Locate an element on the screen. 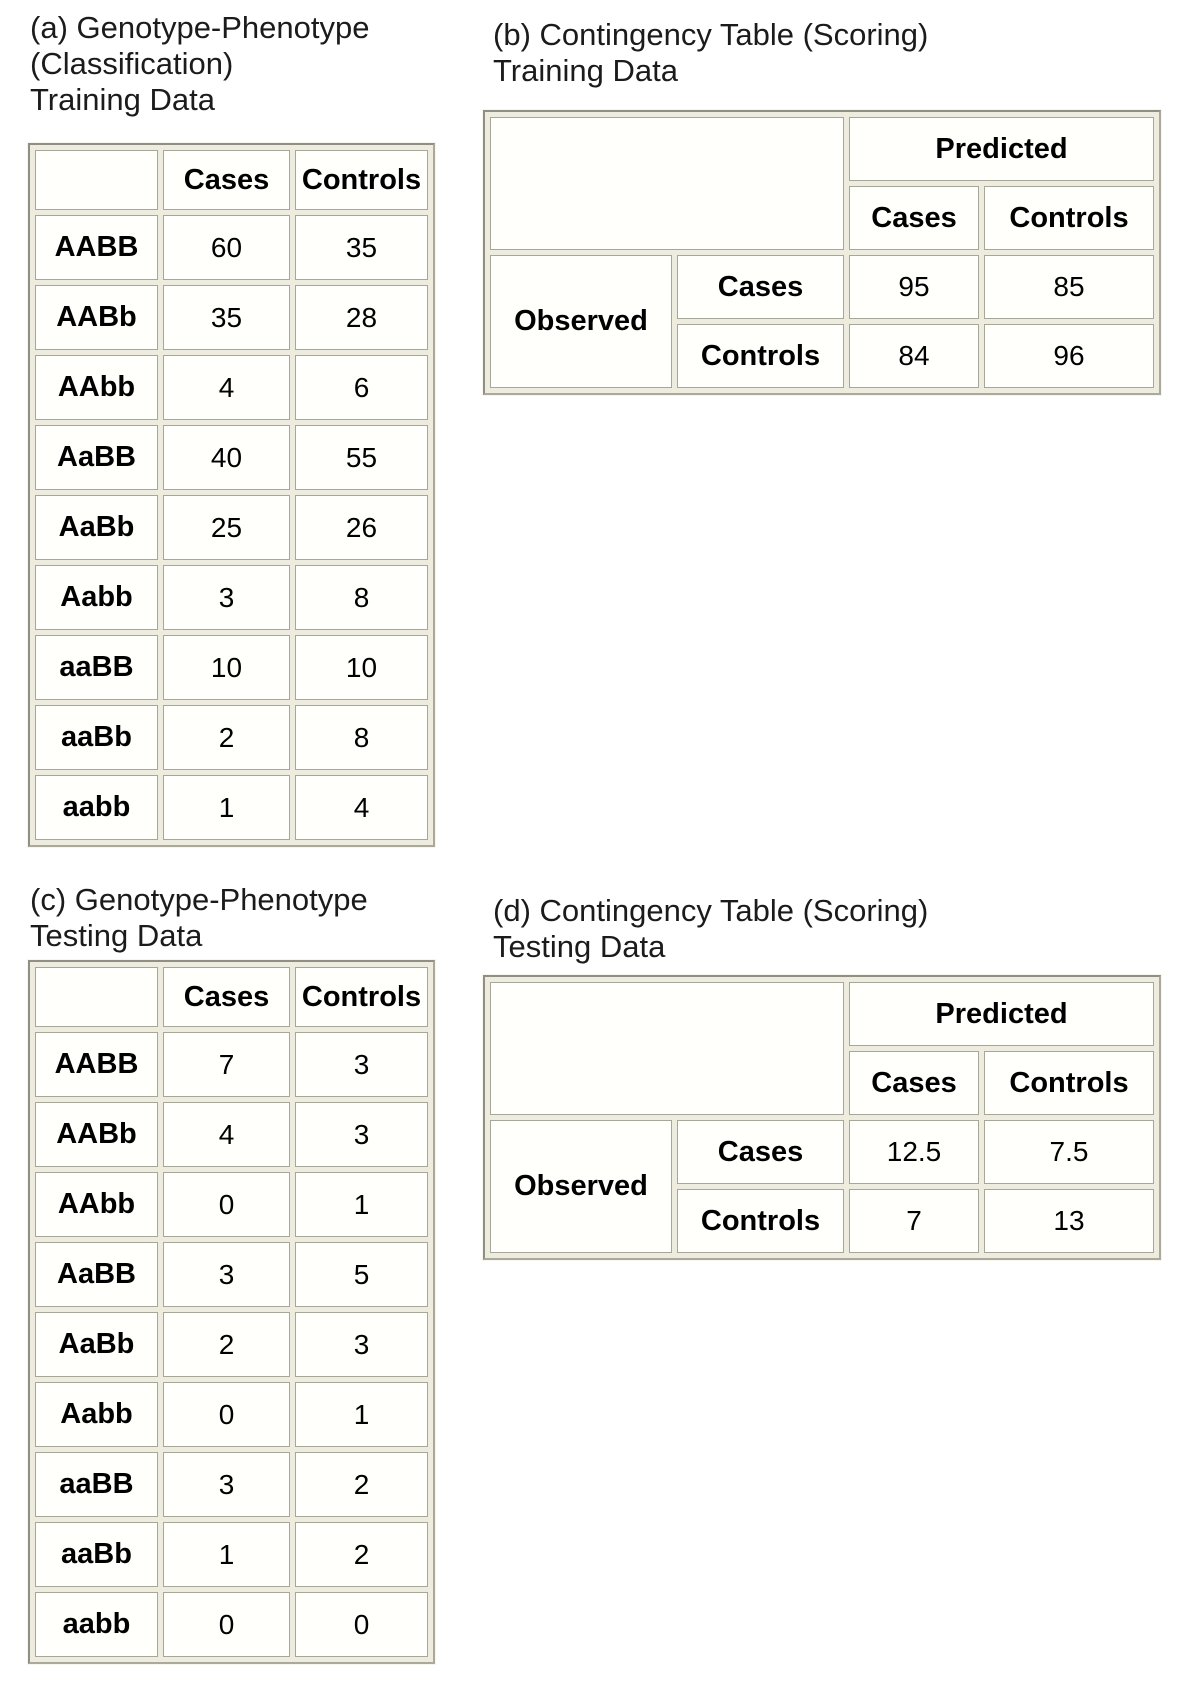 The image size is (1200, 1696). table-row: AaBb 25 26 is located at coordinates (231, 527).